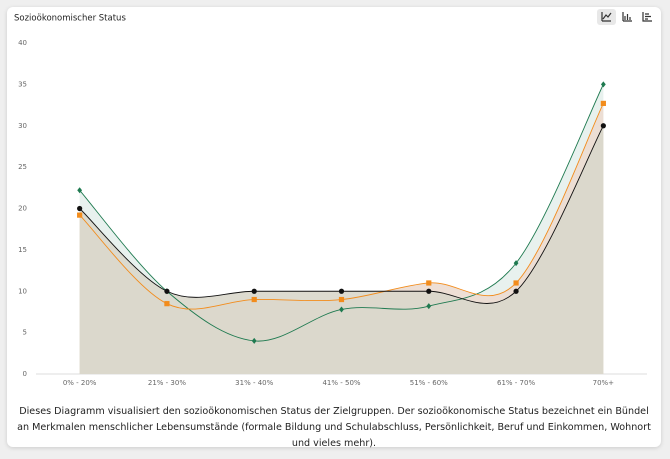 This screenshot has width=670, height=459. I want to click on y-tick-label: 30, so click(22, 126).